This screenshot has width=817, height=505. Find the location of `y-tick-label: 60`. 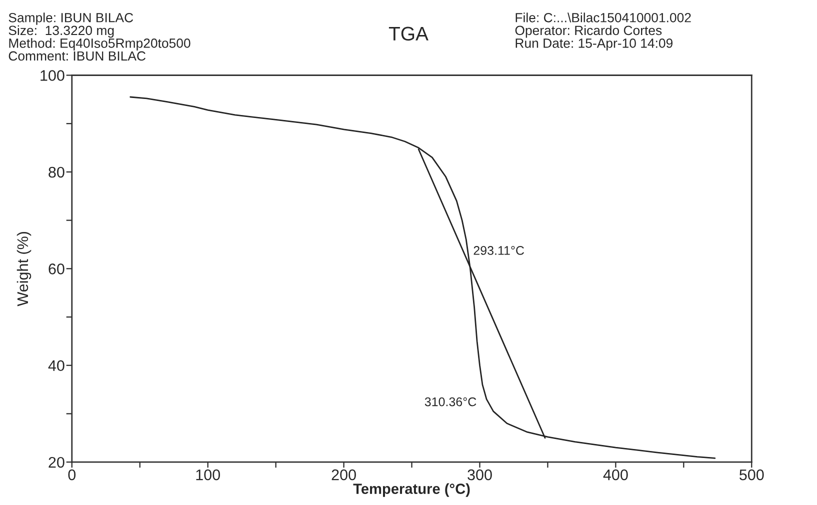

y-tick-label: 60 is located at coordinates (56, 269).